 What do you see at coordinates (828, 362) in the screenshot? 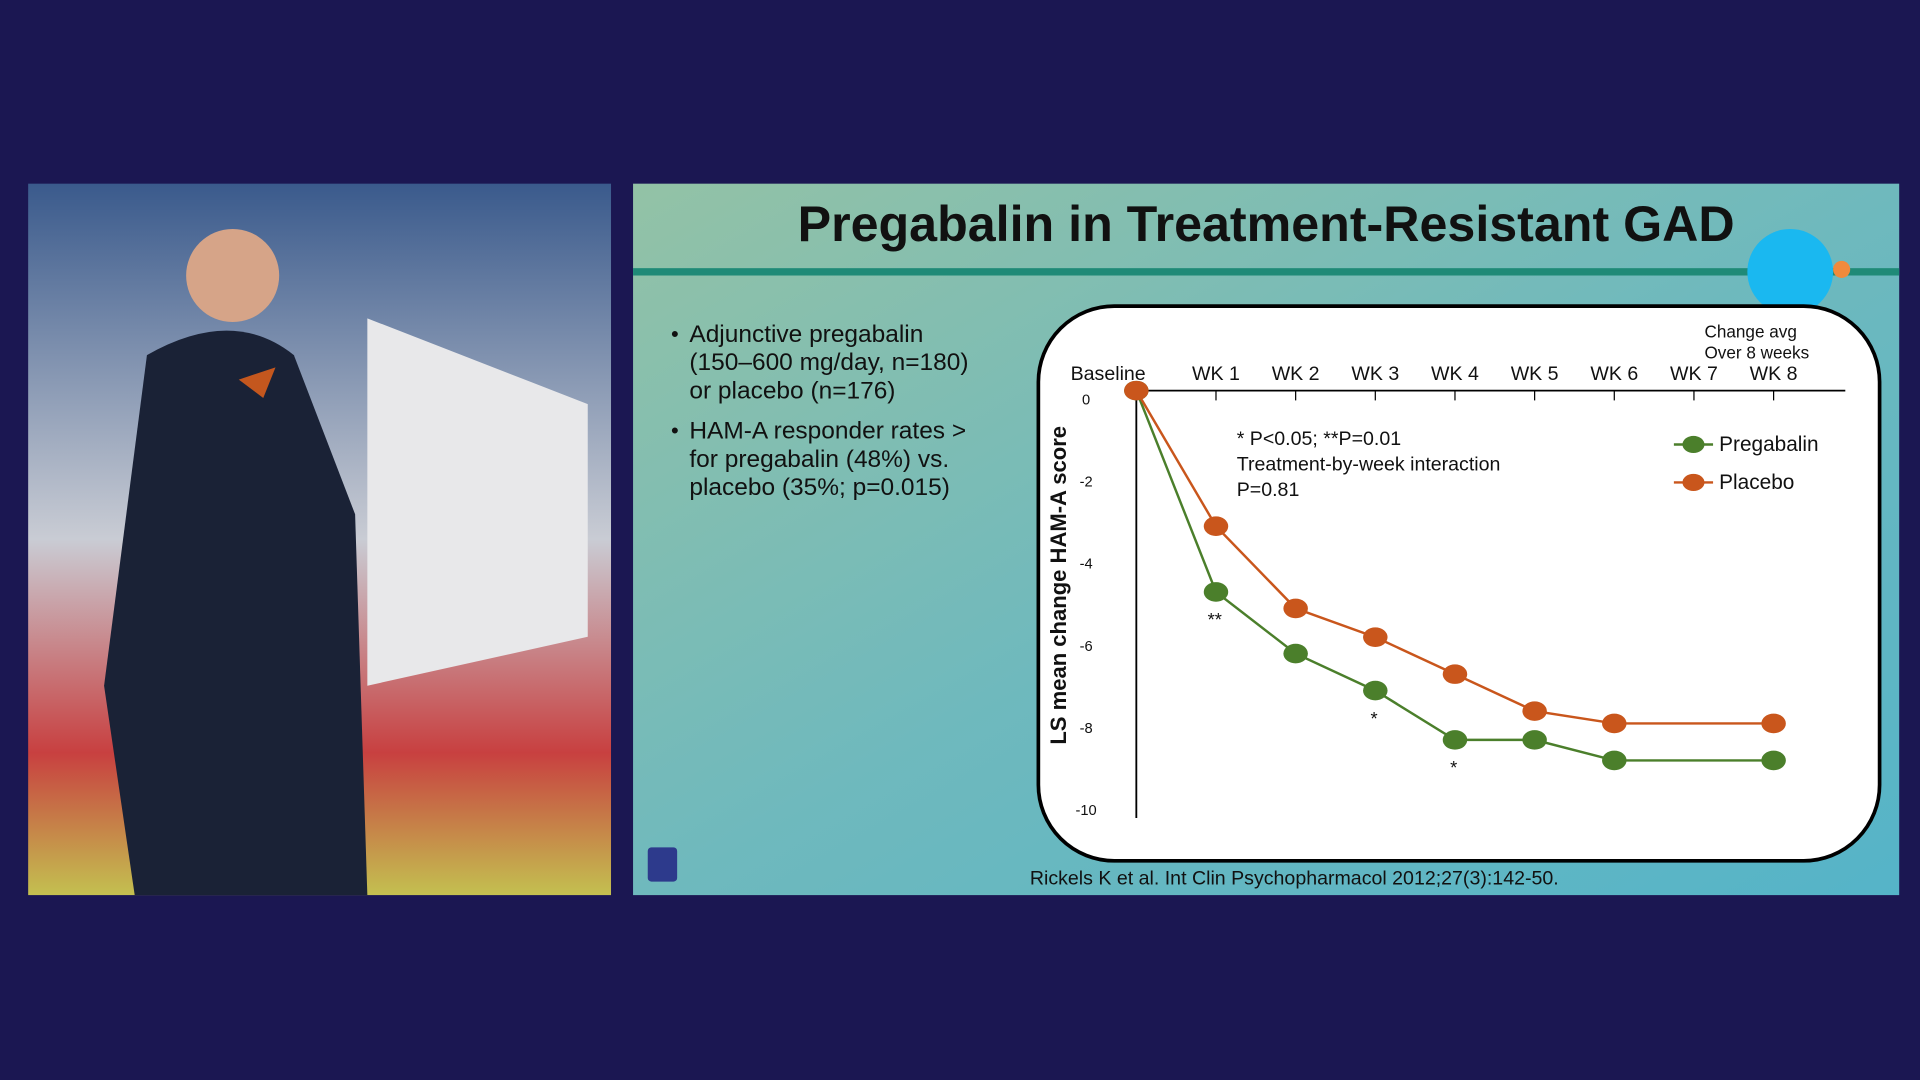
I see `bullet-text: (150–600 mg/day, n=180)` at bounding box center [828, 362].